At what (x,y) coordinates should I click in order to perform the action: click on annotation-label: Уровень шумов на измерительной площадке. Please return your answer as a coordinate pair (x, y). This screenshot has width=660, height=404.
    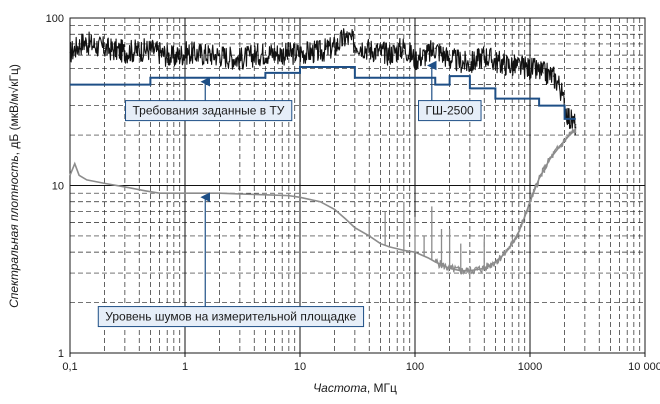
    Looking at the image, I should click on (230, 317).